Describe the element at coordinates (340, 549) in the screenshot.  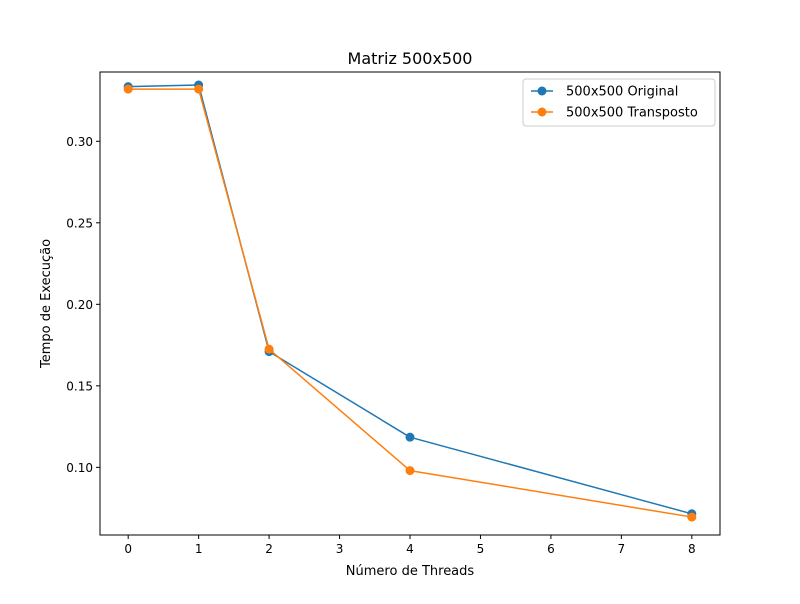
I see `x-tick-label: 3` at that location.